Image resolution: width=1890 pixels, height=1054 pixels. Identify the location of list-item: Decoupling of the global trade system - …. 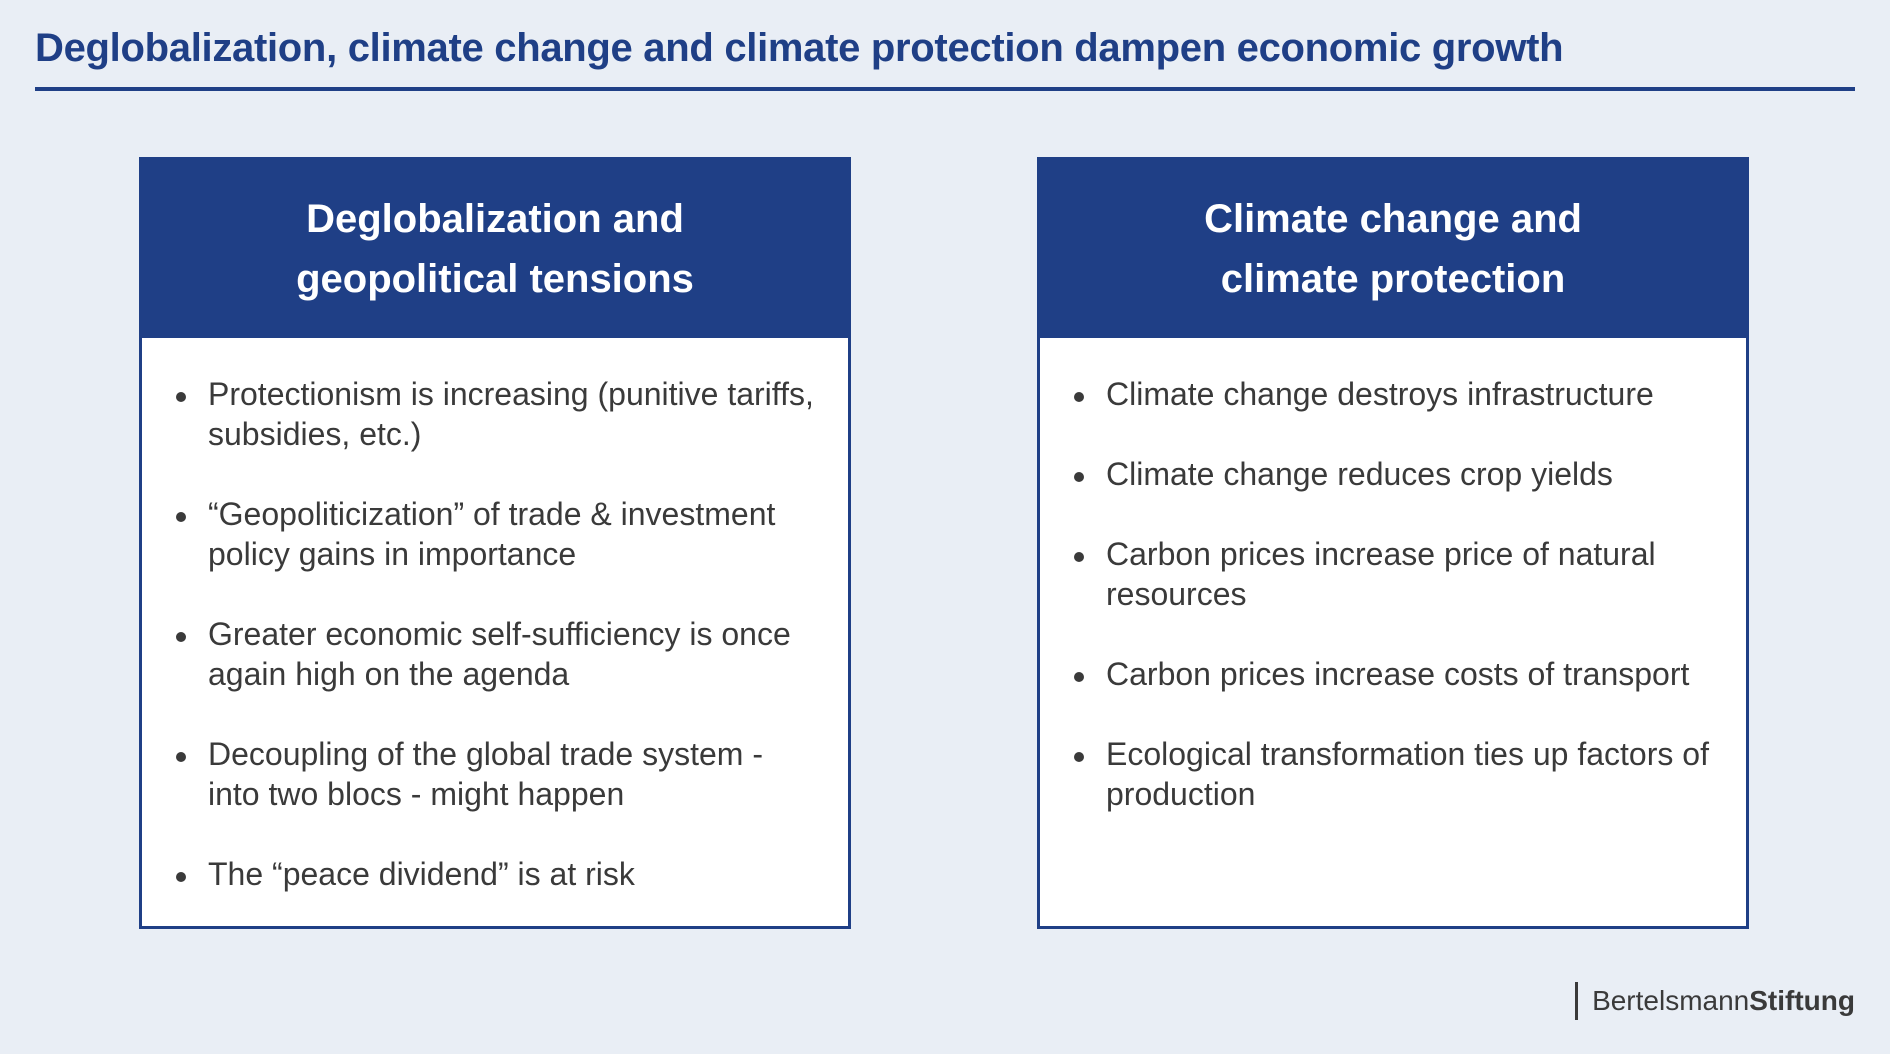
(497, 774).